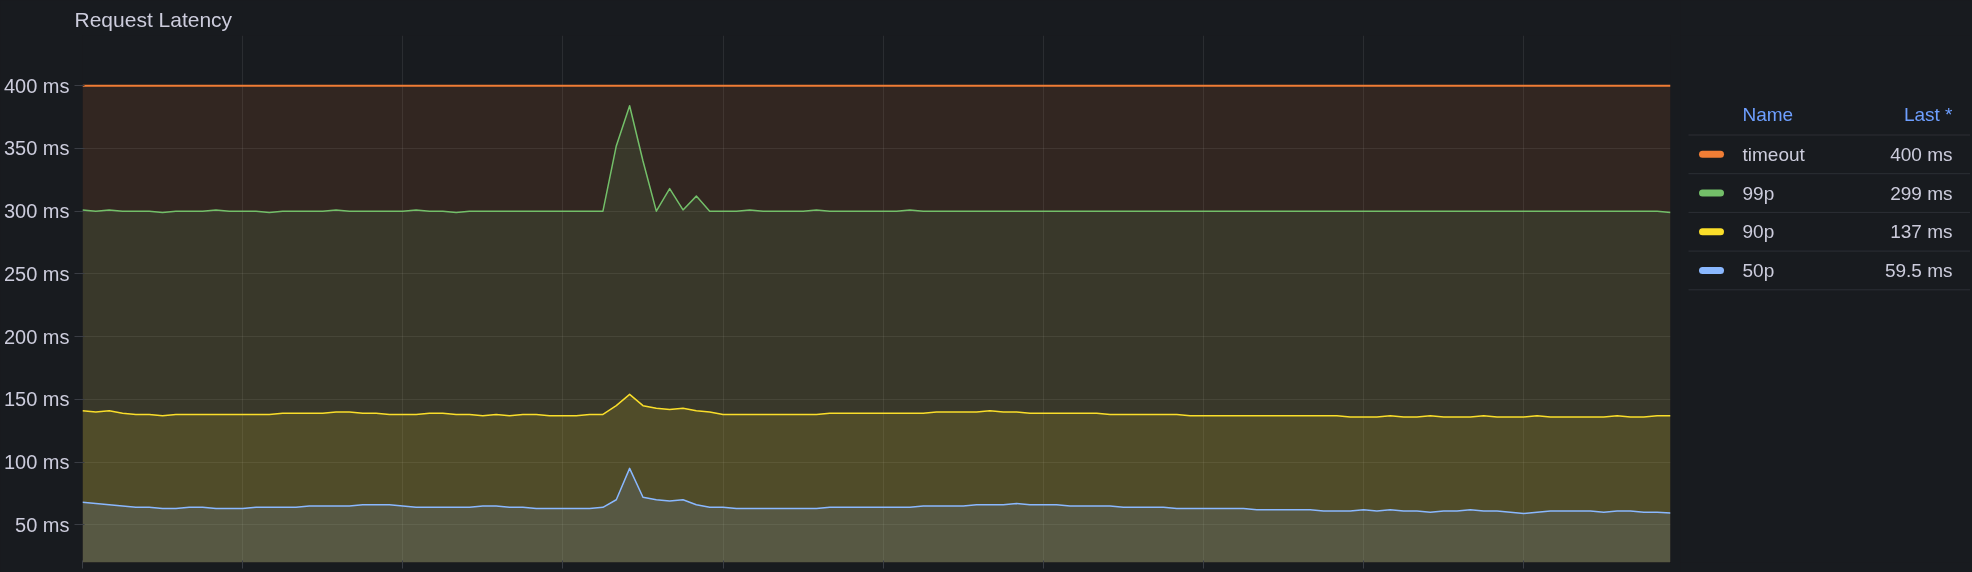 This screenshot has height=572, width=1972. I want to click on text: Last *, so click(1928, 115).